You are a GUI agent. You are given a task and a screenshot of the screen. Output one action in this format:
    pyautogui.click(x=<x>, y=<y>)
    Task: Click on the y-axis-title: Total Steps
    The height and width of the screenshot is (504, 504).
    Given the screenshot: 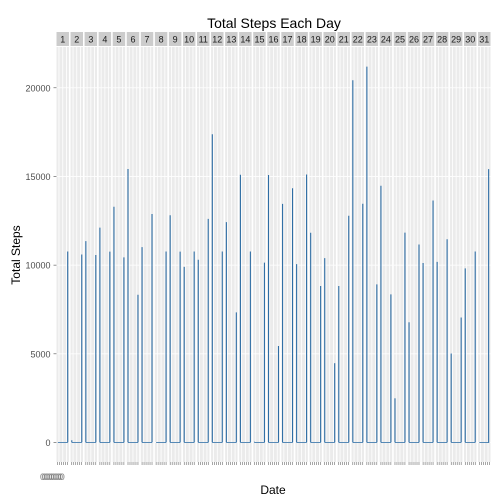 What is the action you would take?
    pyautogui.click(x=16, y=254)
    